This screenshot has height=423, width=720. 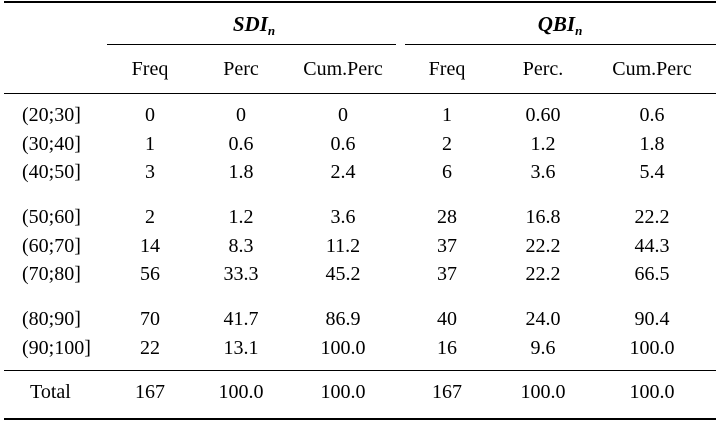 What do you see at coordinates (447, 319) in the screenshot?
I see `table-cell: 40` at bounding box center [447, 319].